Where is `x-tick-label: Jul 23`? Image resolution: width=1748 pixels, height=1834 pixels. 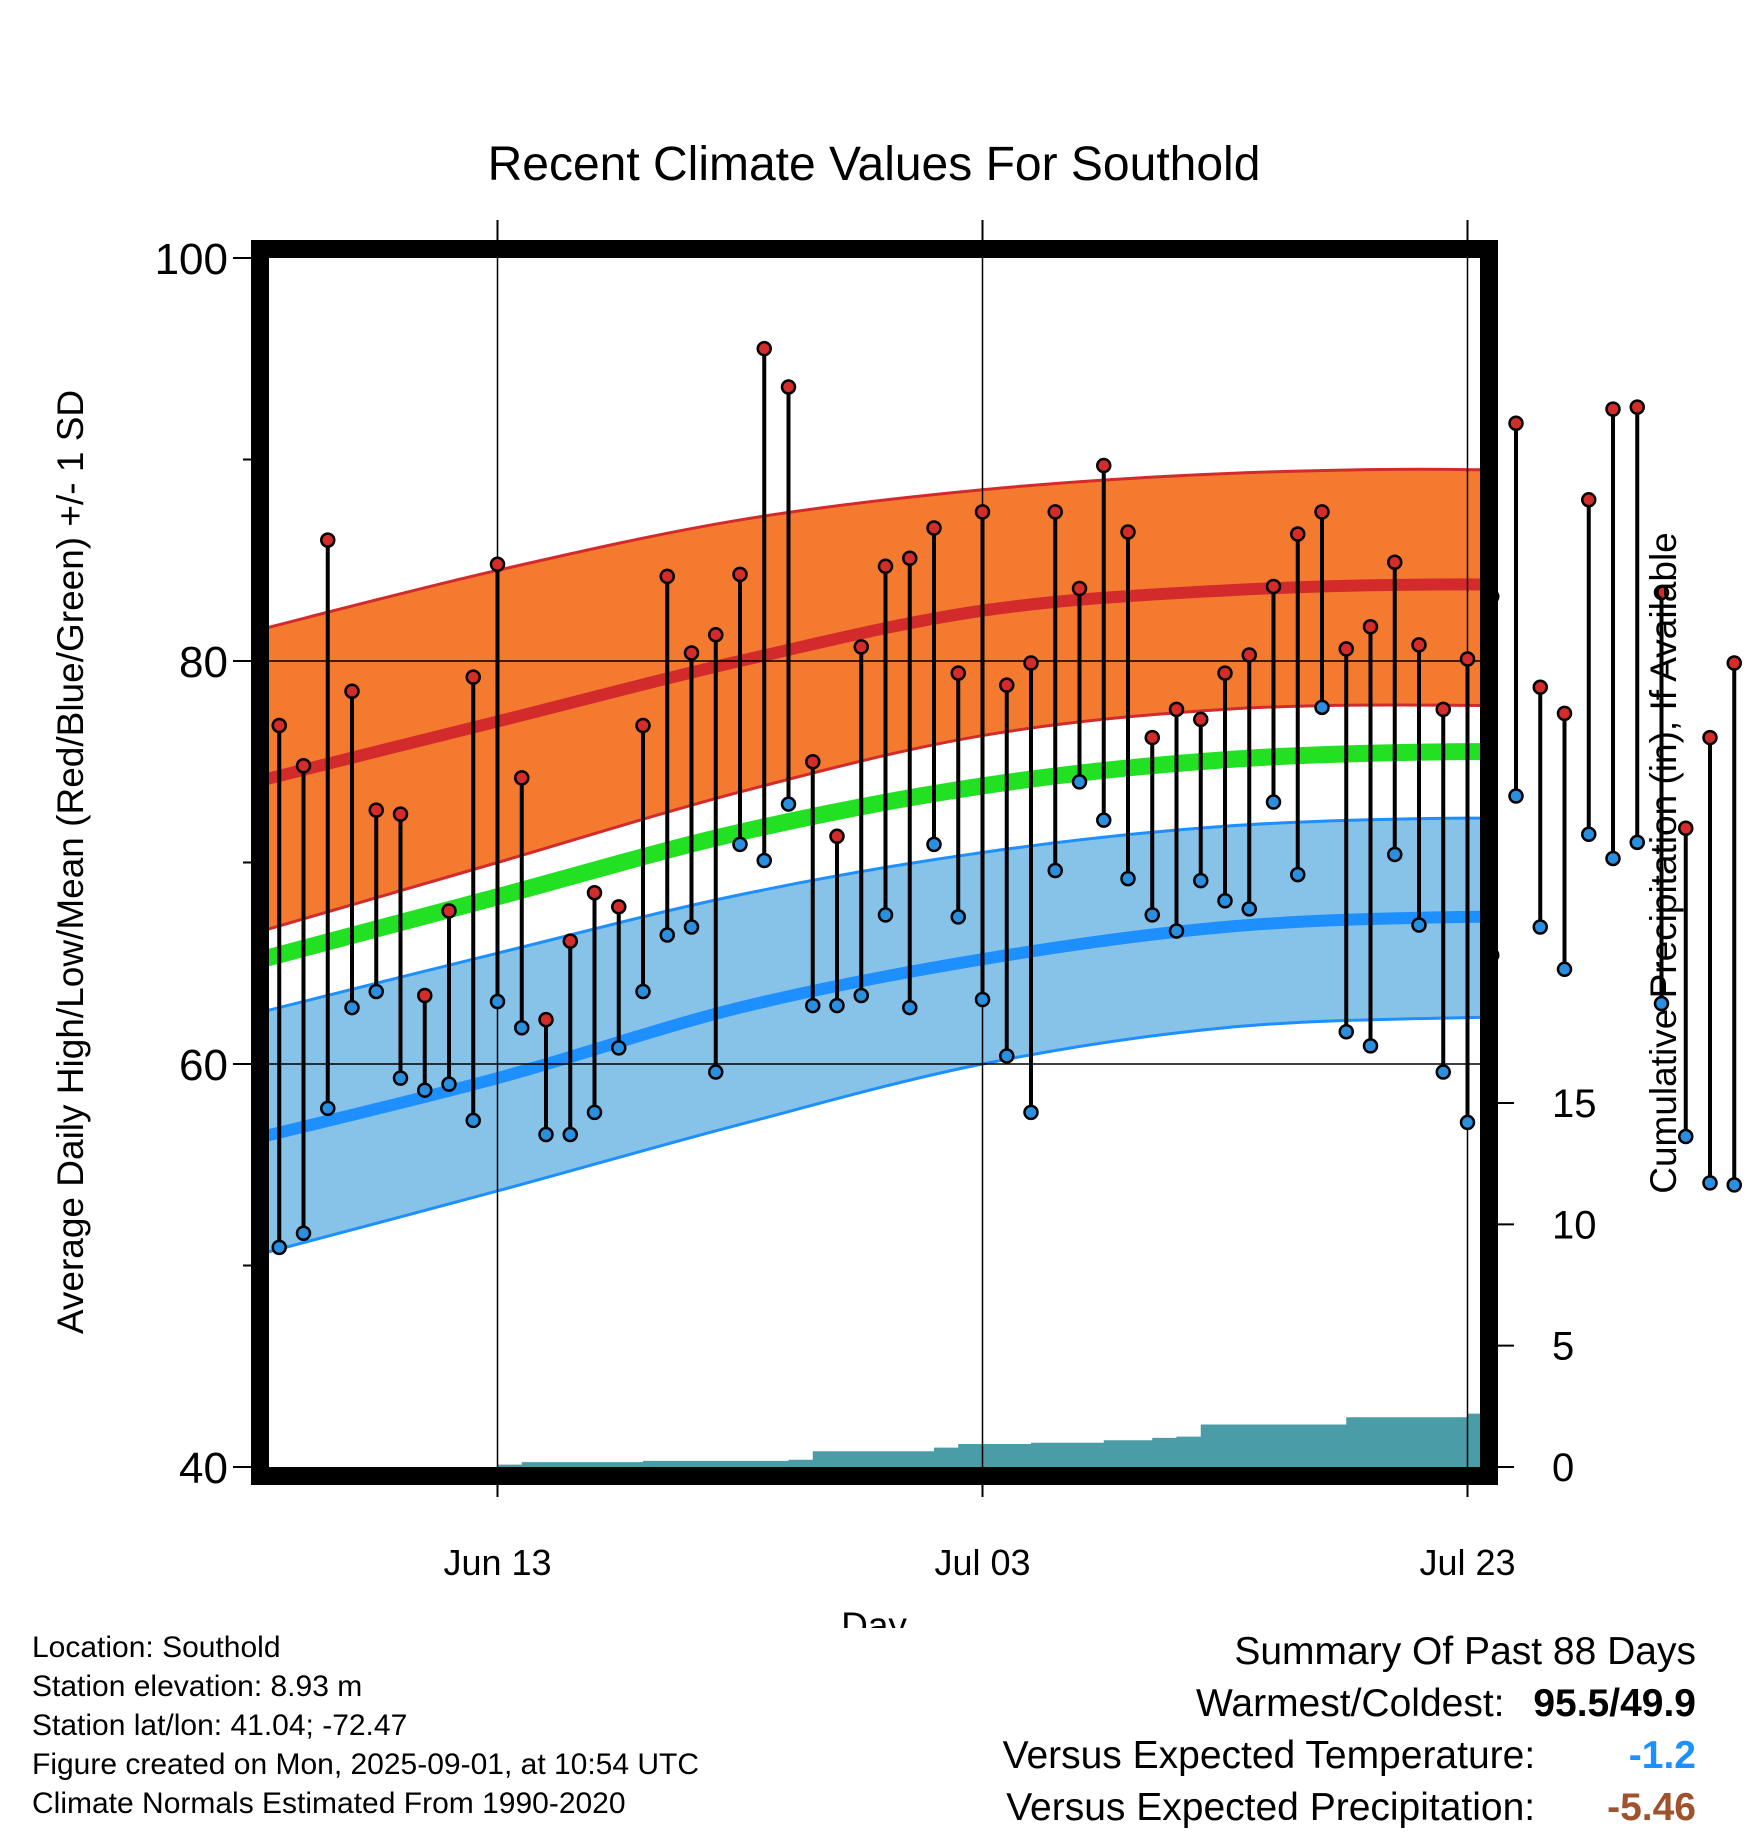
x-tick-label: Jul 23 is located at coordinates (1467, 1562).